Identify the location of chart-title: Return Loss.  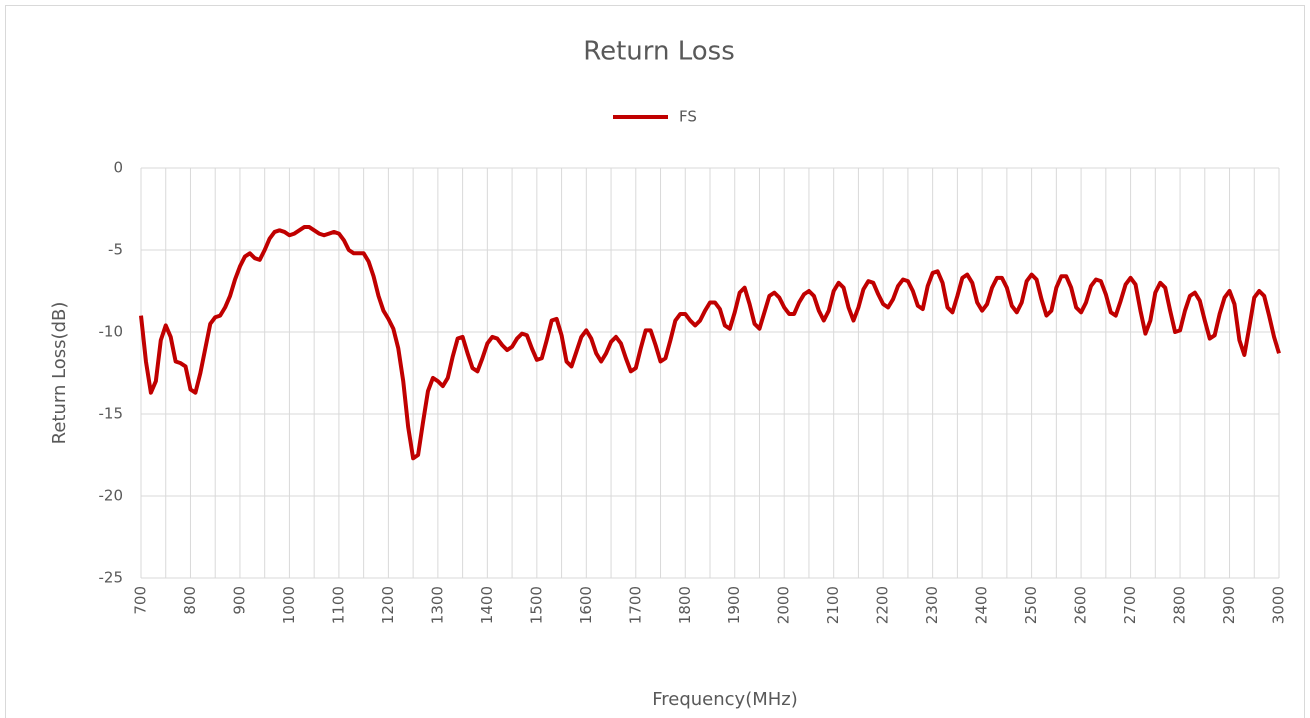
(659, 52).